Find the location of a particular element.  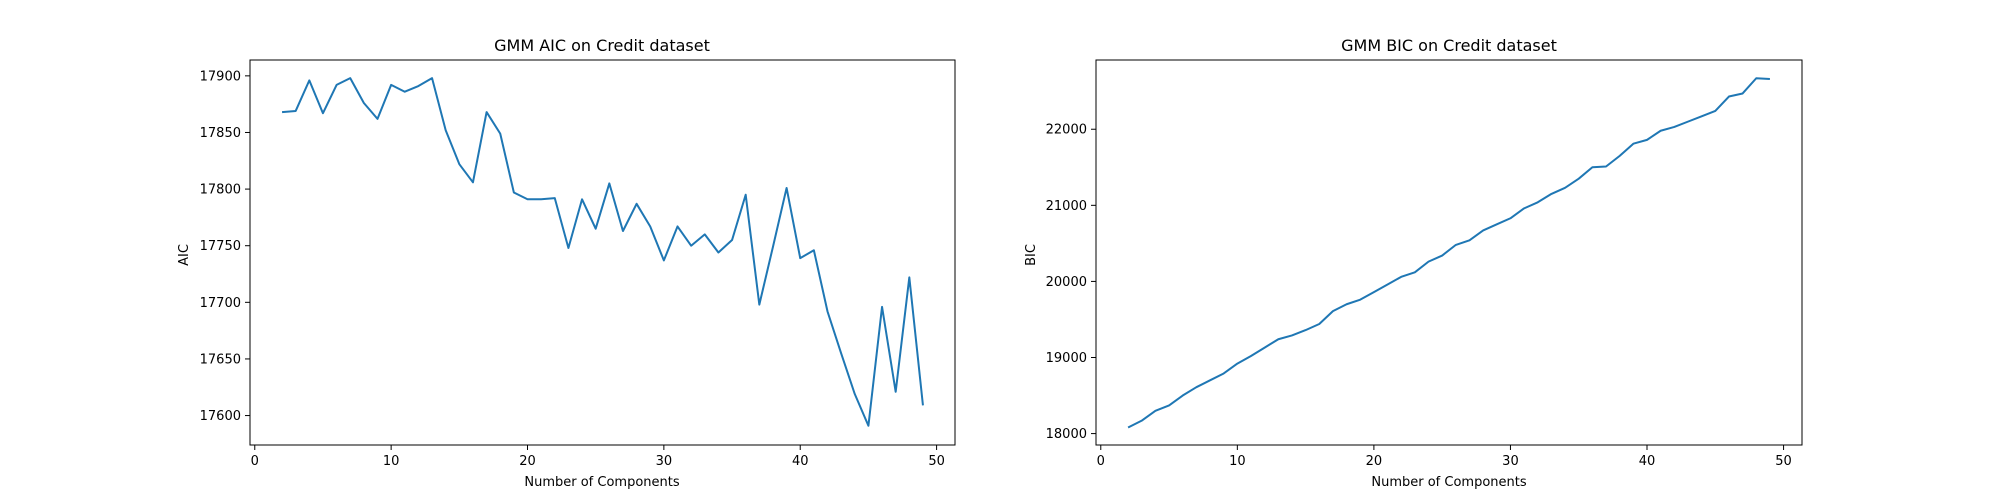

bic-y-tick-label: 19000 is located at coordinates (1066, 358).